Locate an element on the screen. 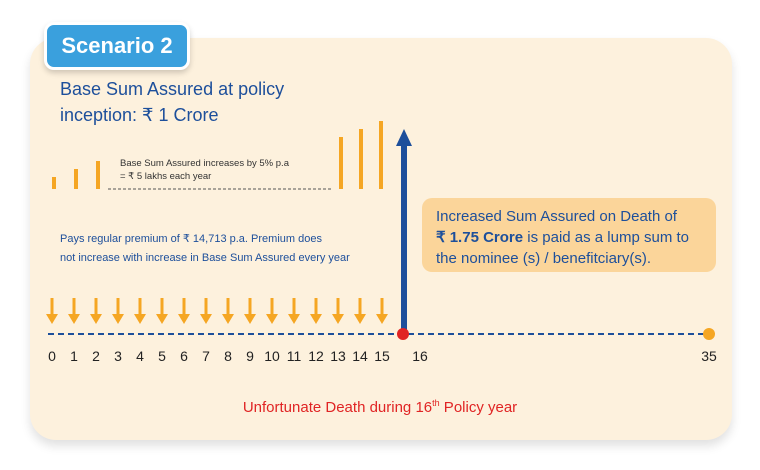 The height and width of the screenshot is (470, 760). year-label: 8 is located at coordinates (228, 356).